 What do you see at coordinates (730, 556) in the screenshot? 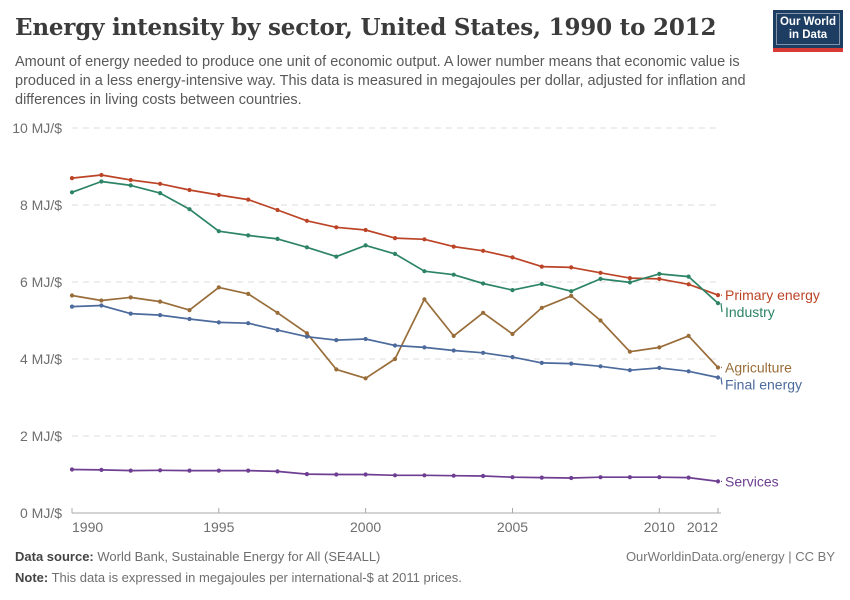
I see `footer-license-link: OurWorldinData.org/energy | CC BY` at bounding box center [730, 556].